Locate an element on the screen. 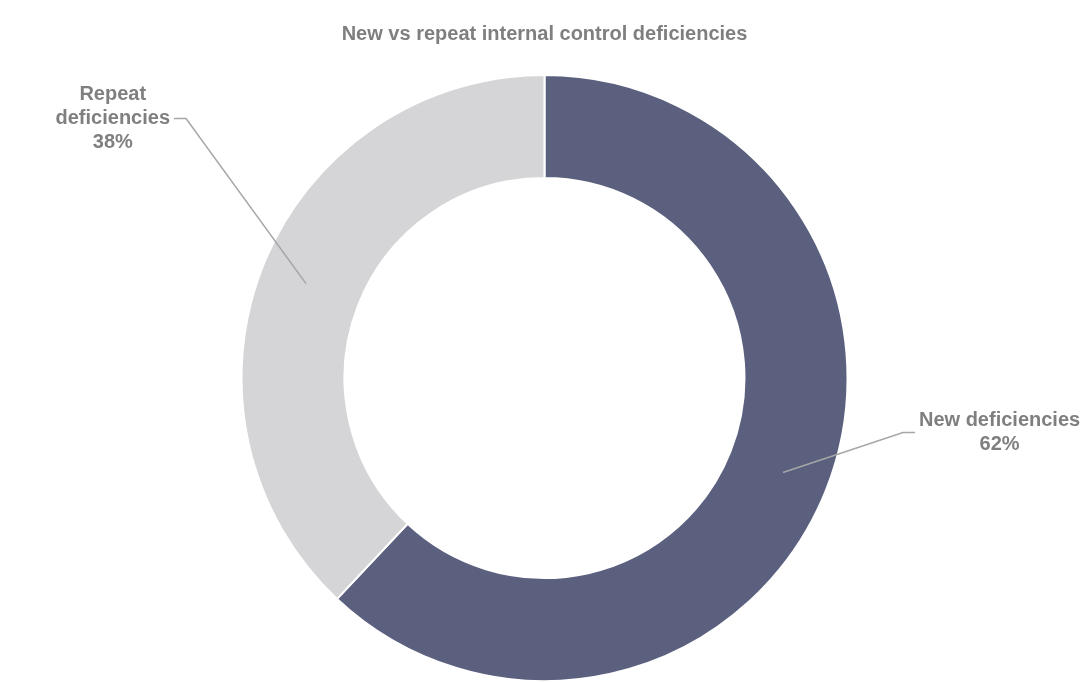  slice-label: New deficiencies is located at coordinates (999, 418).